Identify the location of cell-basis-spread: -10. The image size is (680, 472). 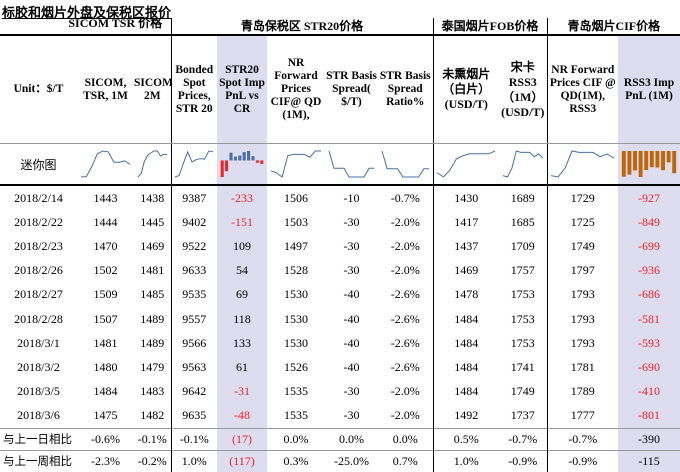
(351, 197).